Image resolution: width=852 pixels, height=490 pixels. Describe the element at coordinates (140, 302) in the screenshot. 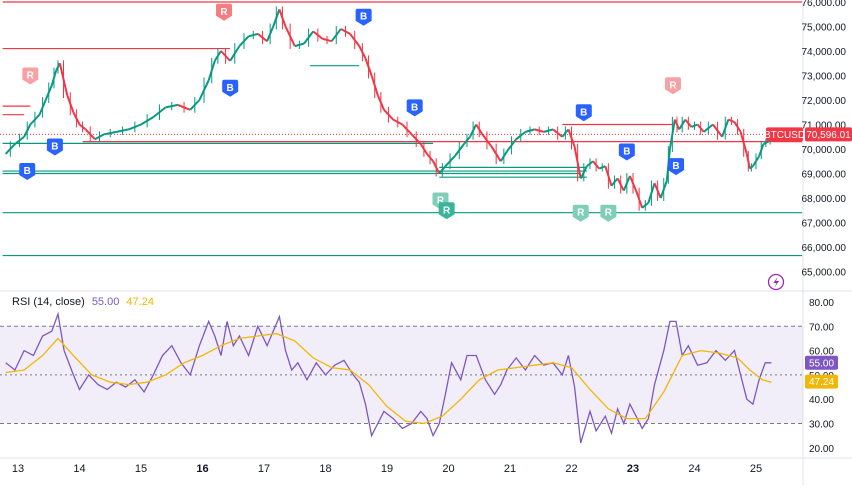

I see `rsi-ma-value: 47.24` at that location.